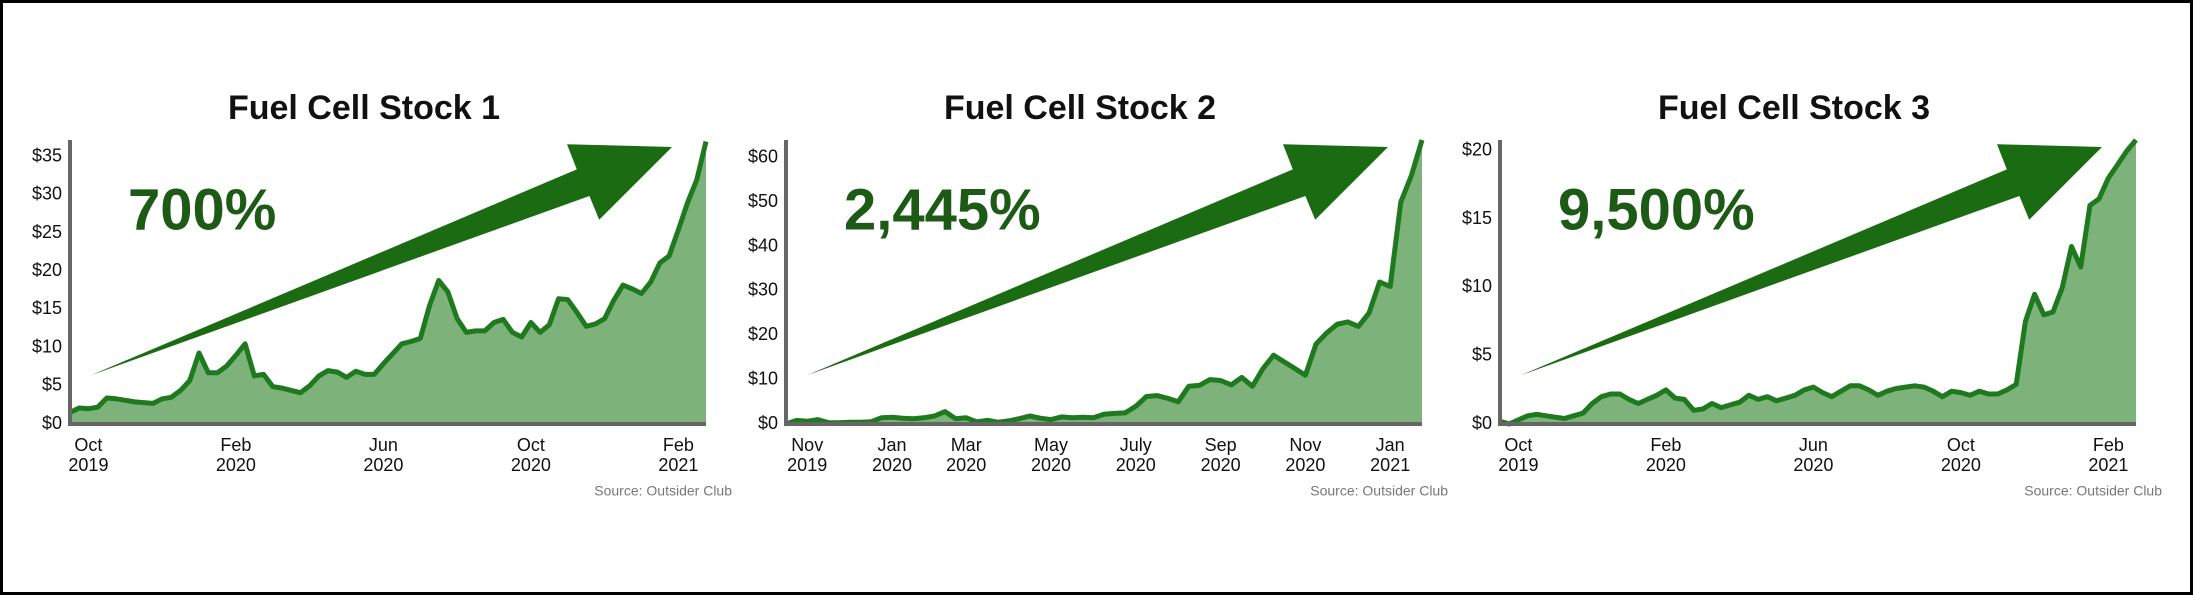 The height and width of the screenshot is (595, 2193). What do you see at coordinates (966, 455) in the screenshot?
I see `x-tick-label: Mar 2020` at bounding box center [966, 455].